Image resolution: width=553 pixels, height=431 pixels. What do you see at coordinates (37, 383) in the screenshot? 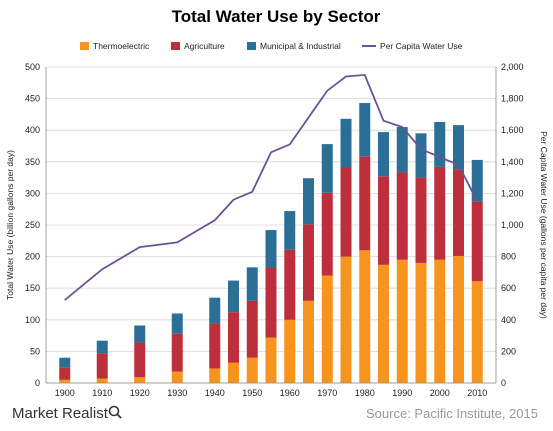
I see `y-tick-label: 0` at bounding box center [37, 383].